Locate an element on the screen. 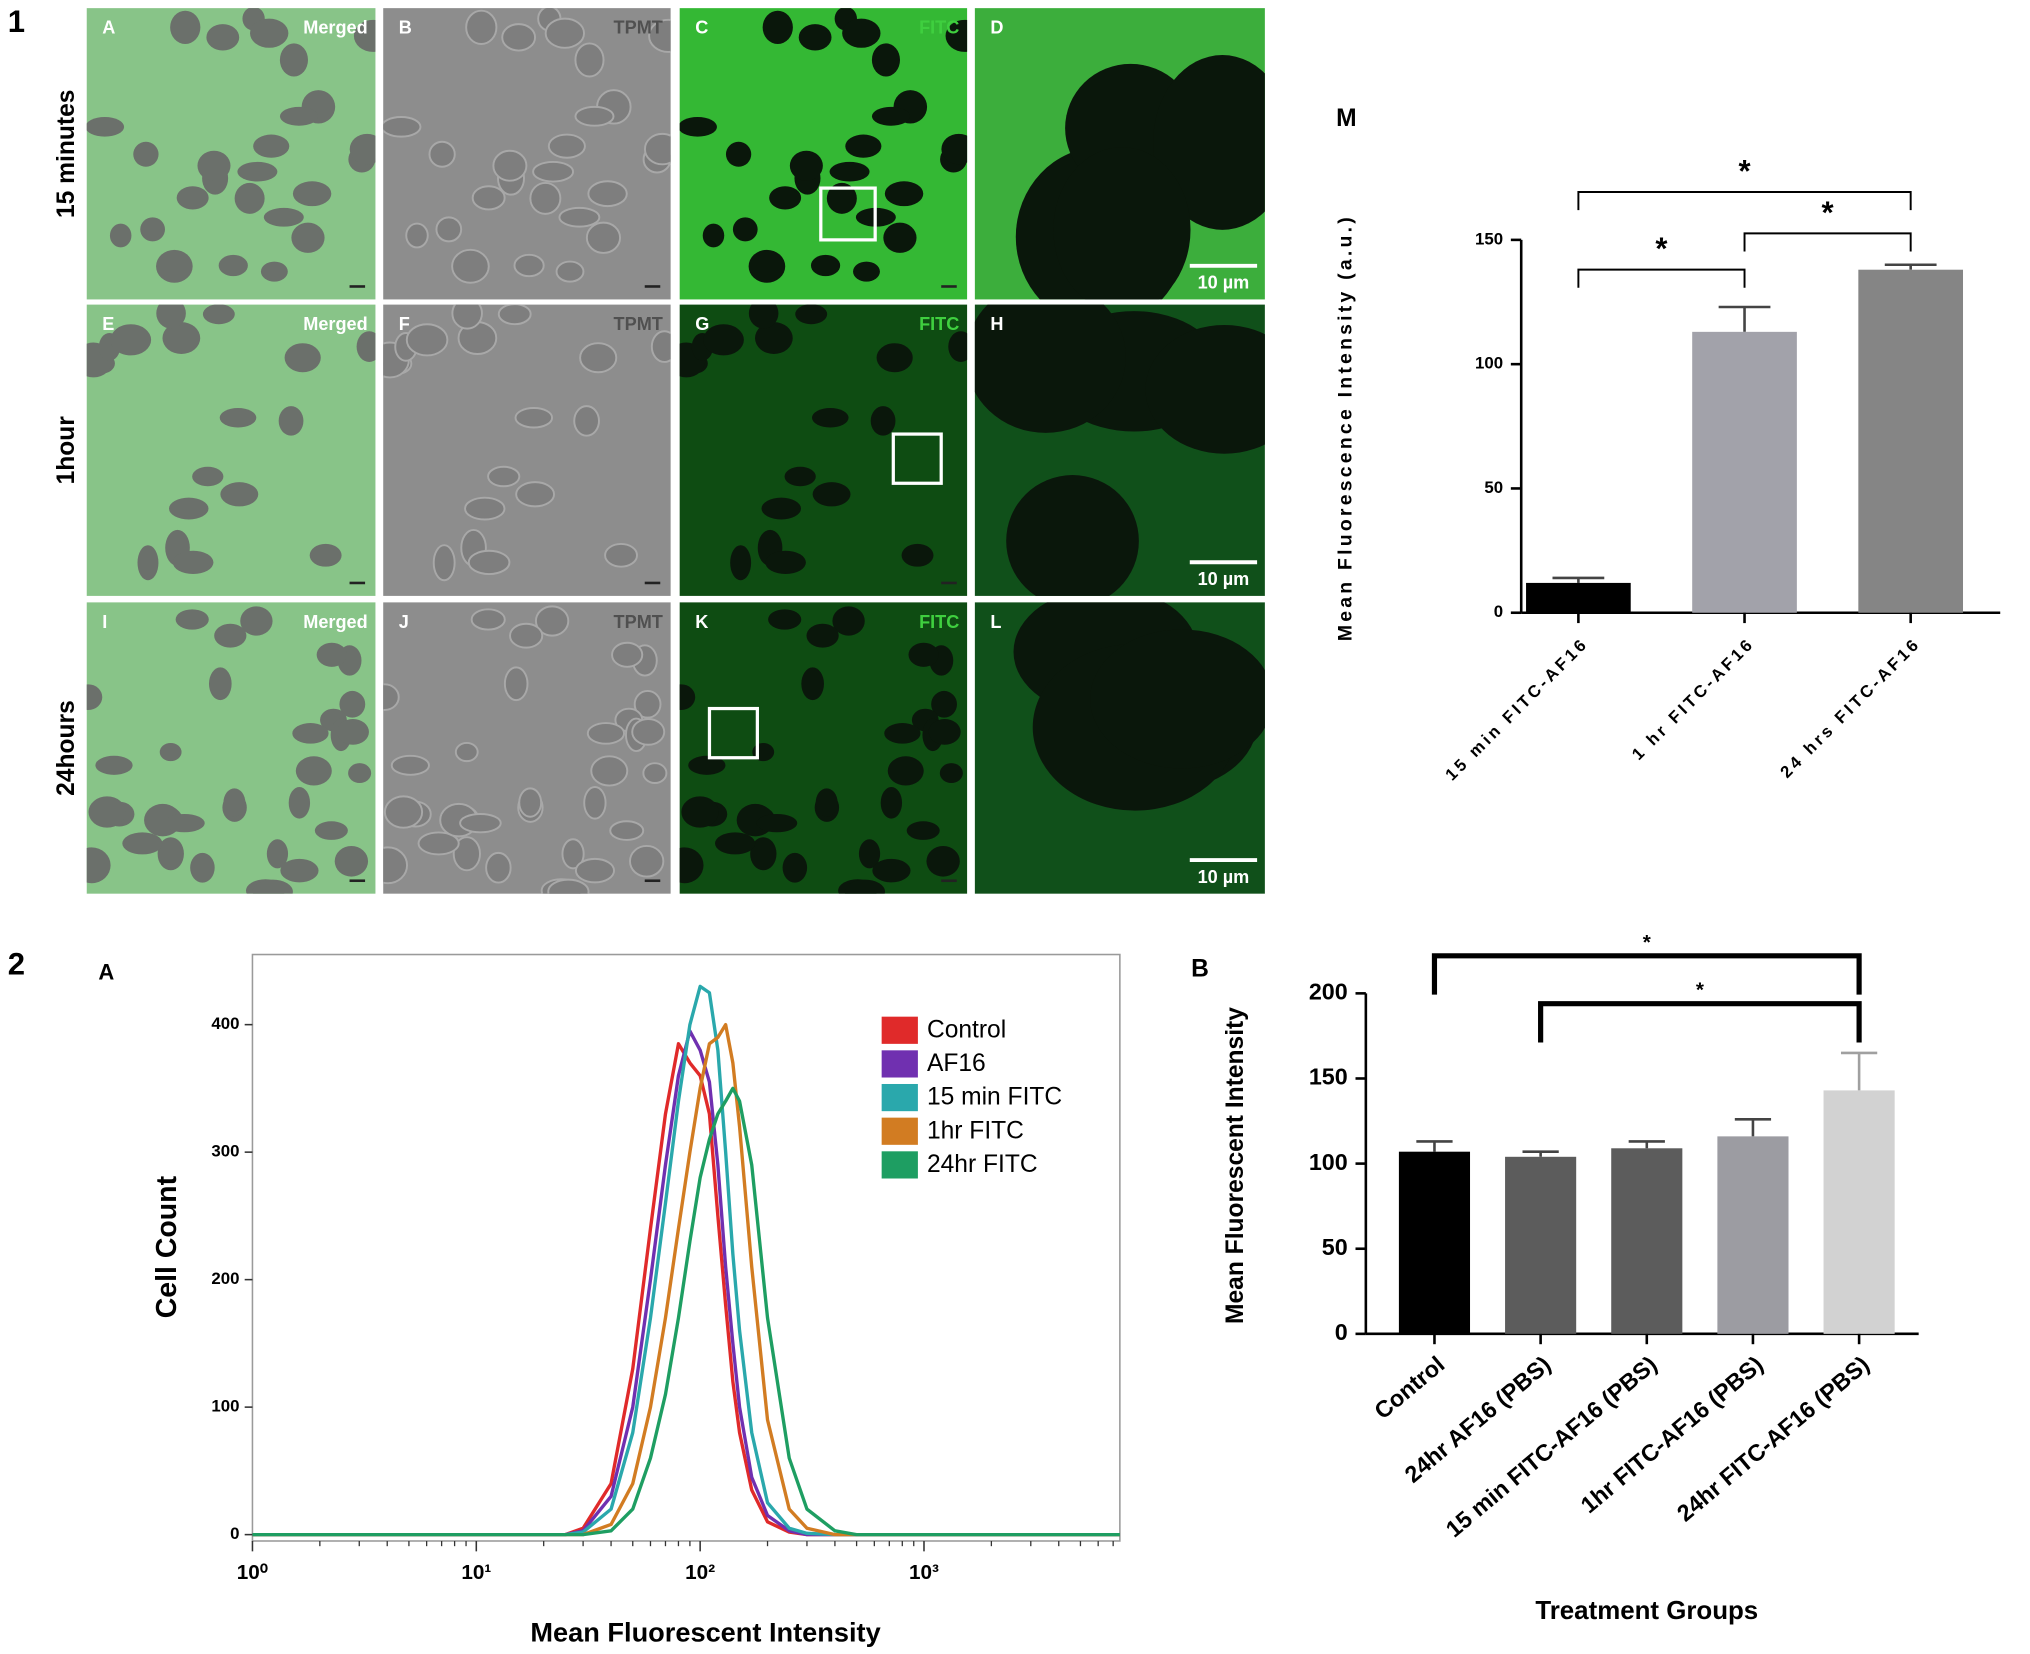 Image resolution: width=2030 pixels, height=1654 pixels. y-tick-label: 200 is located at coordinates (225, 1278).